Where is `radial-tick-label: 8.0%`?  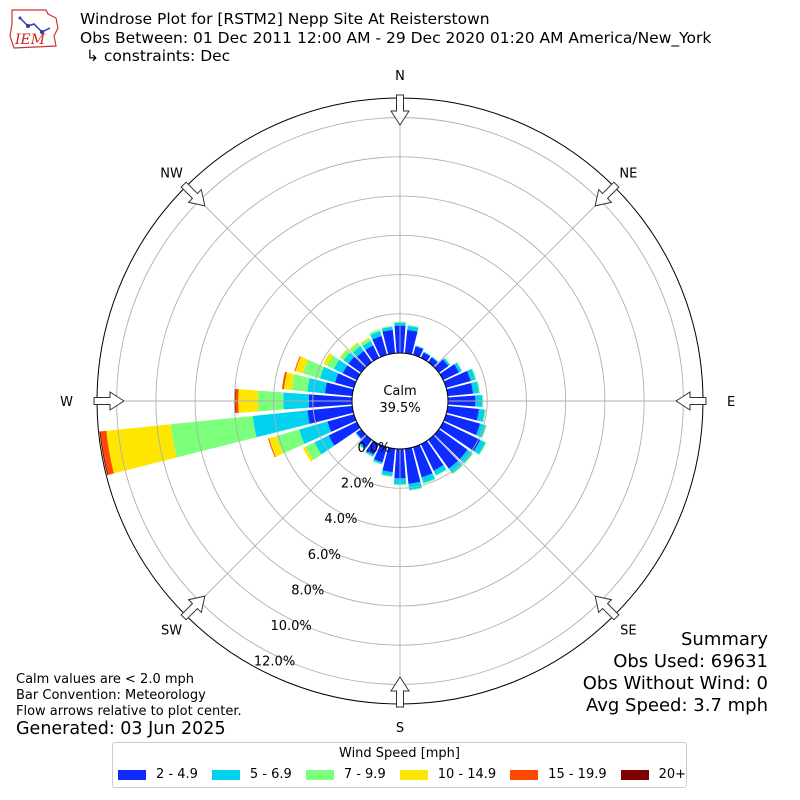
radial-tick-label: 8.0% is located at coordinates (307, 590).